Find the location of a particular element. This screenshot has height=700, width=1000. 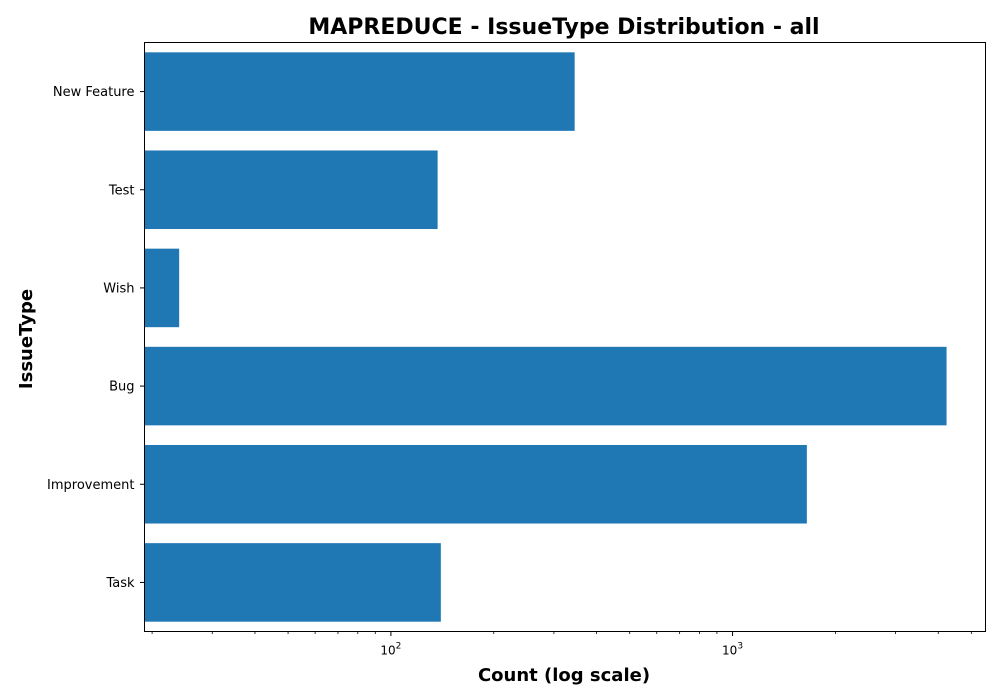

y-tick-label-test: Test is located at coordinates (121, 190).